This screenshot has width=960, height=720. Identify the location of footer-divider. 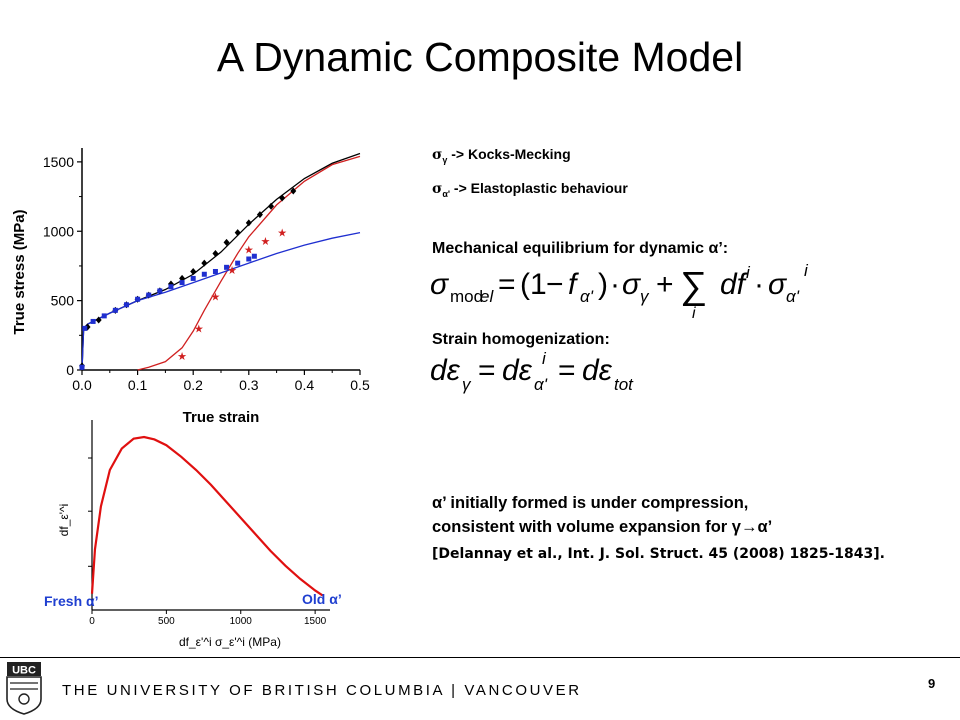
(480, 657).